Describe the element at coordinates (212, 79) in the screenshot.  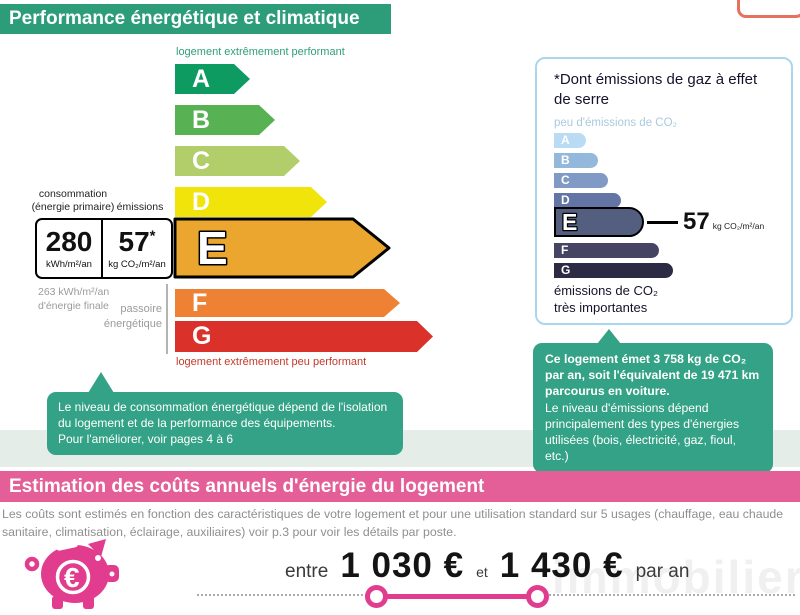
I see `energy-class-row-a: A` at that location.